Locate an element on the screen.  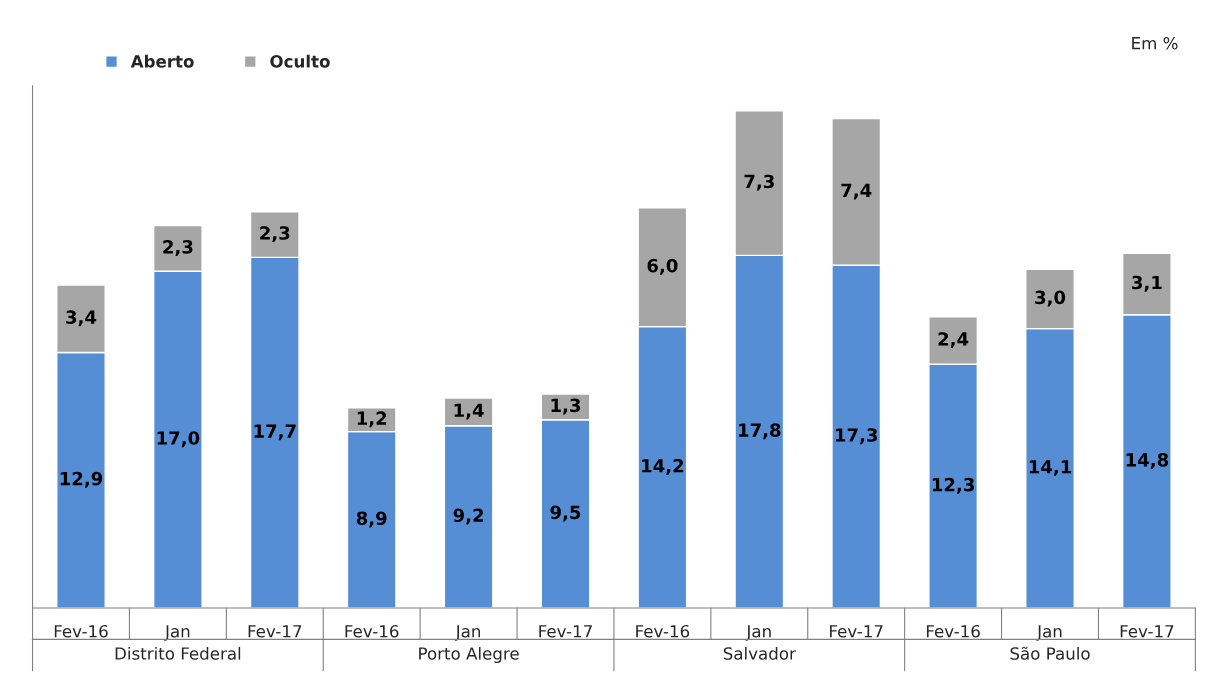
data-label: 1,4 is located at coordinates (469, 411).